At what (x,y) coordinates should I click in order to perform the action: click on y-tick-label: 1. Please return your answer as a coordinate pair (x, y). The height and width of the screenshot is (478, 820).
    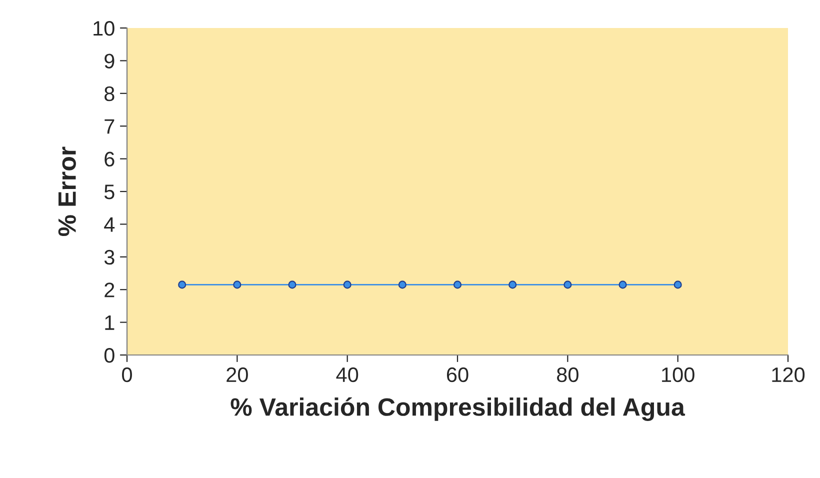
    Looking at the image, I should click on (109, 323).